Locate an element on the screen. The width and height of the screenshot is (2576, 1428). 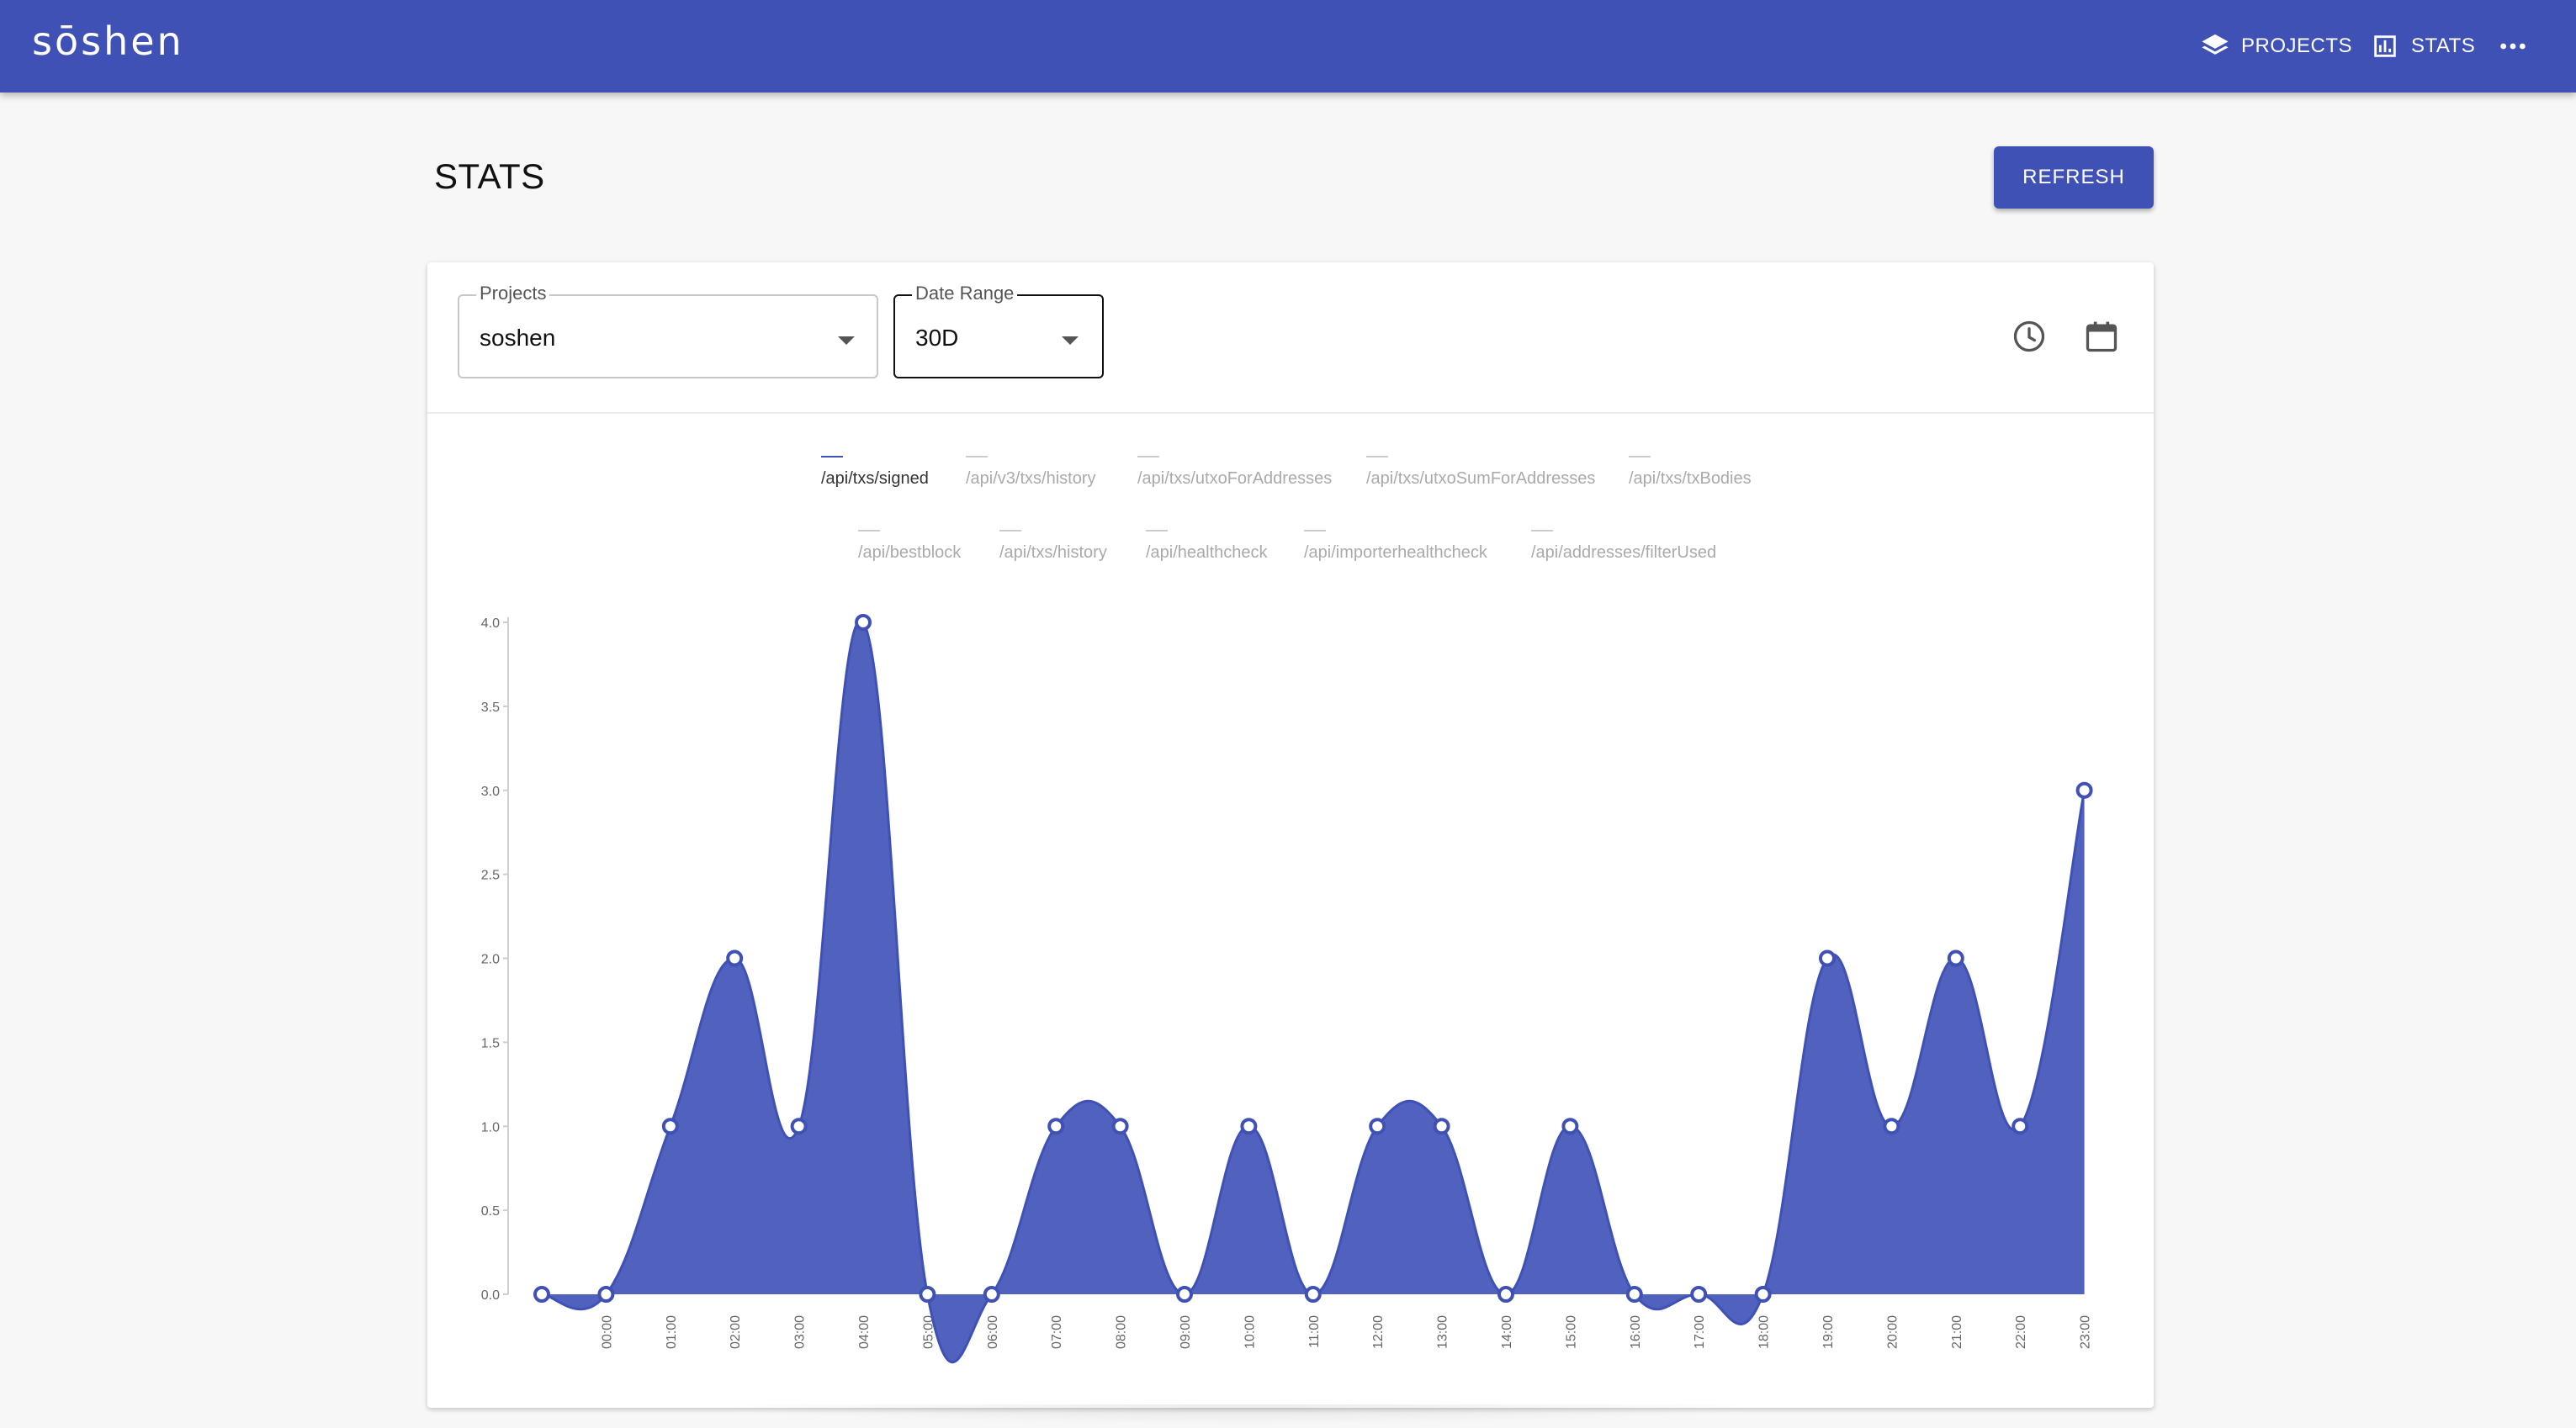
y-tick-label: 3.5 is located at coordinates (490, 708).